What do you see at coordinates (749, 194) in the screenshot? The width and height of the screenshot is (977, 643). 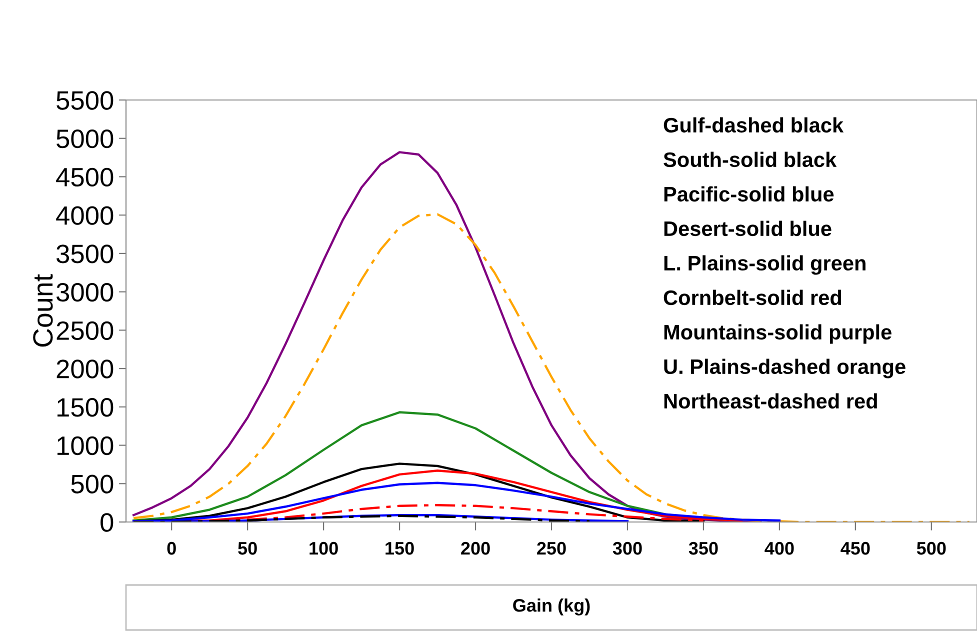 I see `annotation: Pacific-solid blue` at bounding box center [749, 194].